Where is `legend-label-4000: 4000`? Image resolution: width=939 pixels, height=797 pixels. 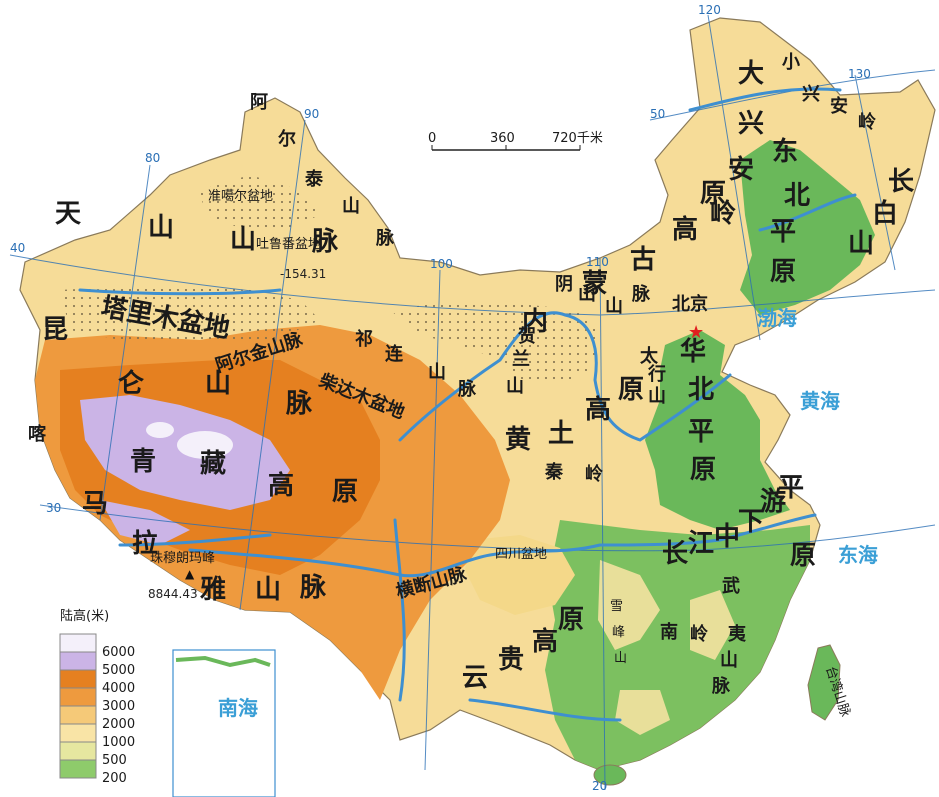 legend-label-4000: 4000 is located at coordinates (118, 688).